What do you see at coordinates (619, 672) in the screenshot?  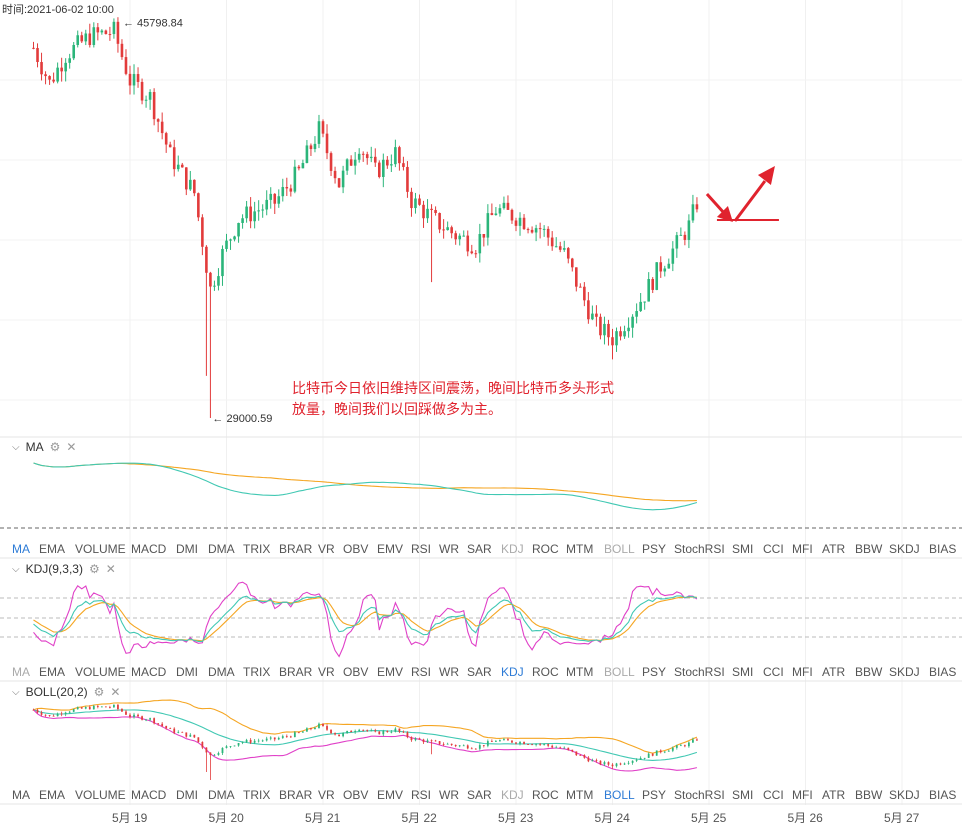 I see `indicator-tab-boll: BOLL` at bounding box center [619, 672].